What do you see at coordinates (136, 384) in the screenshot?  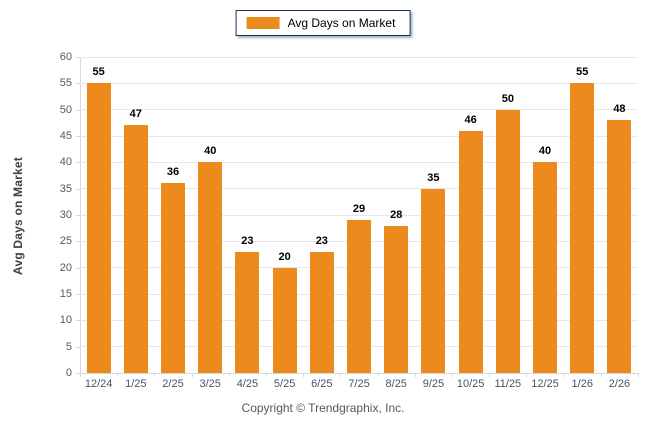 I see `x-tick-label: 1/25` at bounding box center [136, 384].